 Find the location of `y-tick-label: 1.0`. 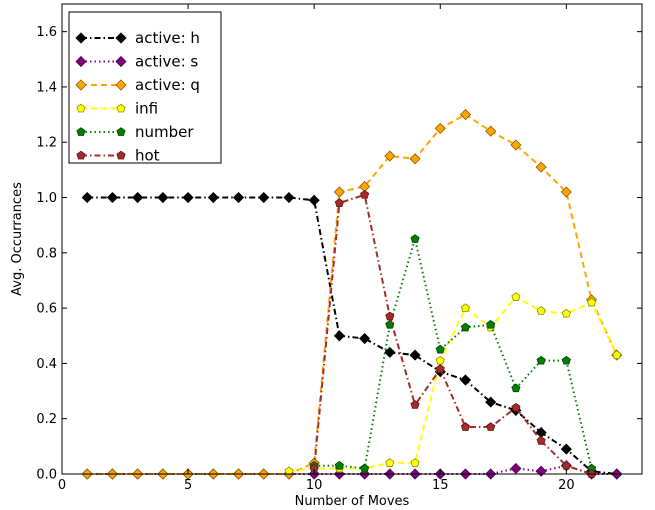

y-tick-label: 1.0 is located at coordinates (46, 198).